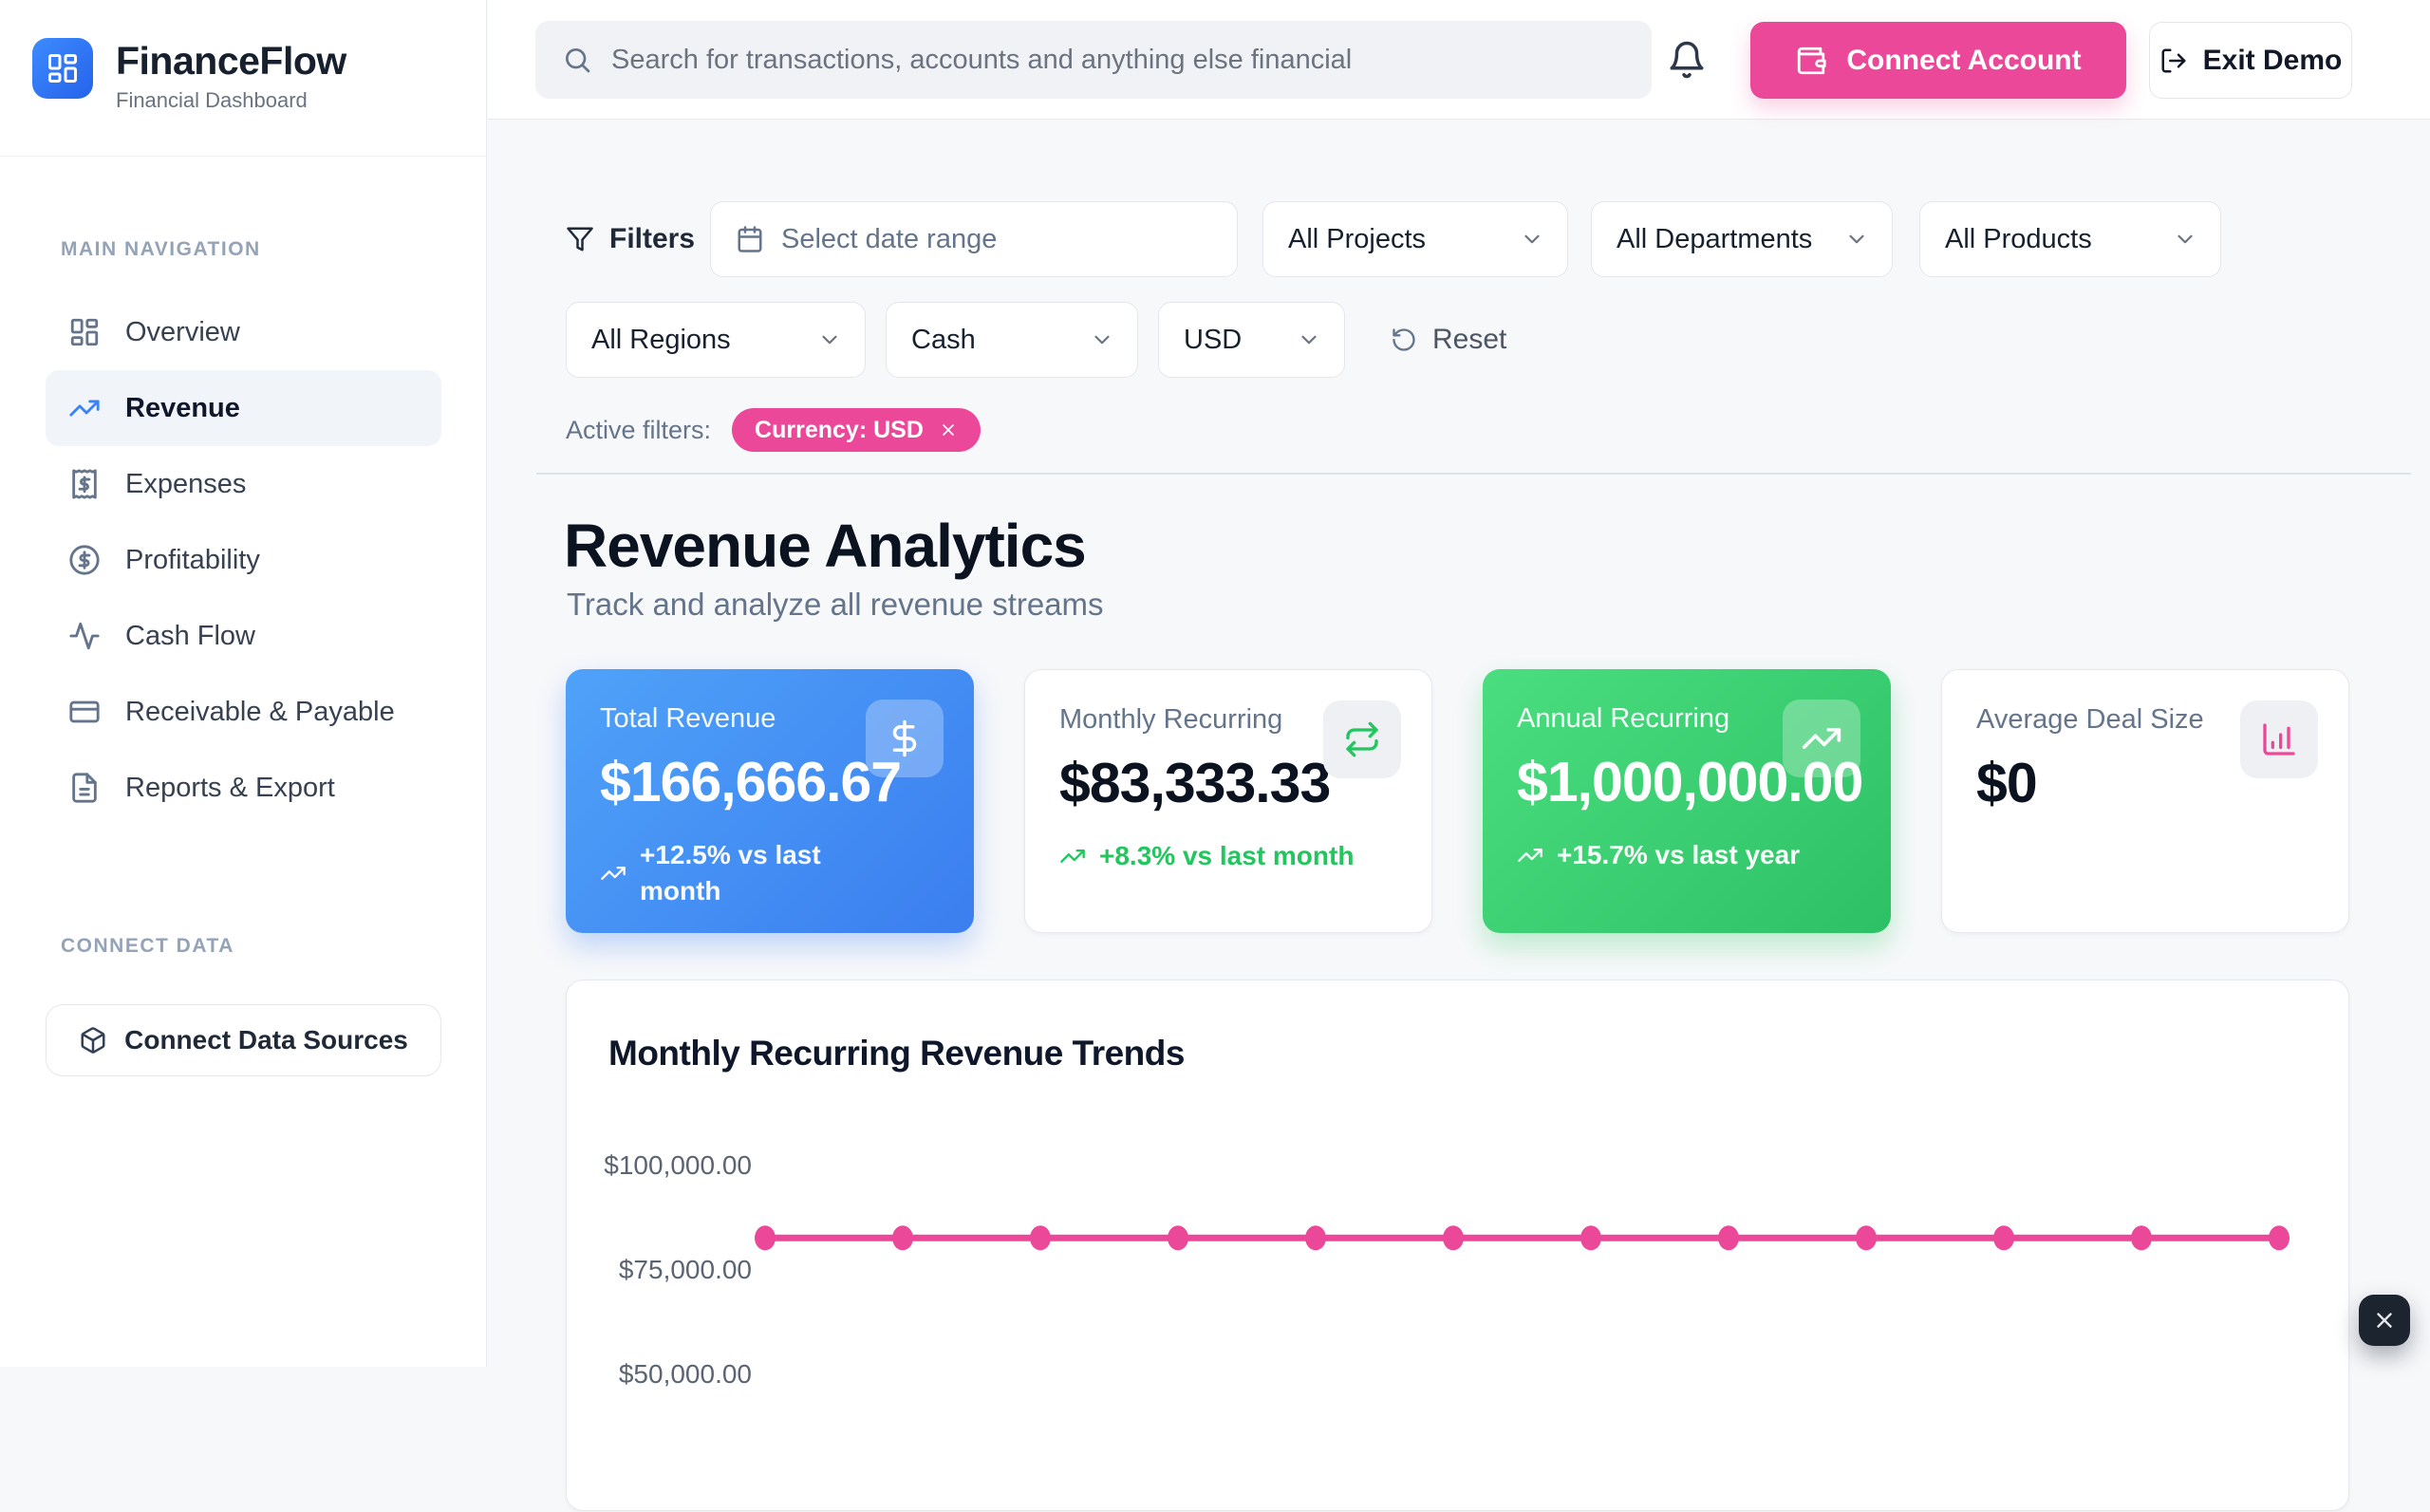 The width and height of the screenshot is (2430, 1512). What do you see at coordinates (1118, 60) in the screenshot?
I see `search-input` at bounding box center [1118, 60].